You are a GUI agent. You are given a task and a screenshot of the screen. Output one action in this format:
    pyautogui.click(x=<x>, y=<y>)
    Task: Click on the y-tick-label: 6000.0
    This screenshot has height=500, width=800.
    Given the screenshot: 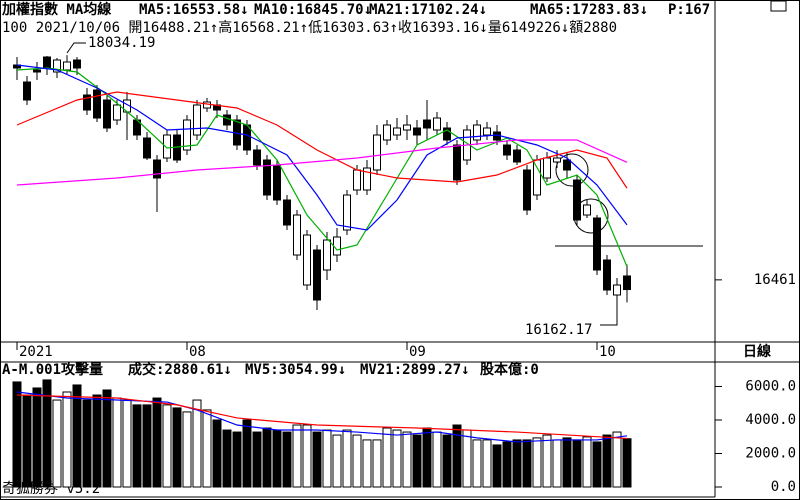 What is the action you would take?
    pyautogui.click(x=770, y=386)
    